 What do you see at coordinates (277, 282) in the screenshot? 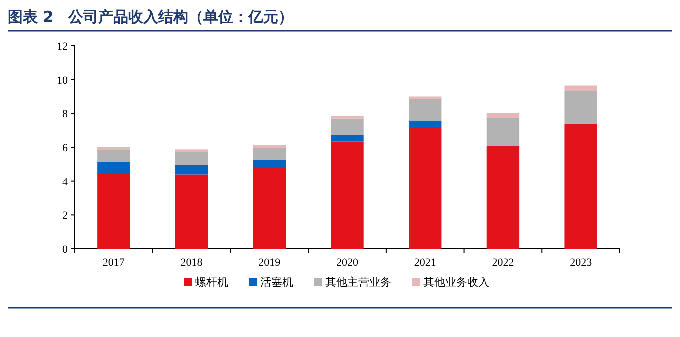
I see `legend-label: 活塞机` at bounding box center [277, 282].